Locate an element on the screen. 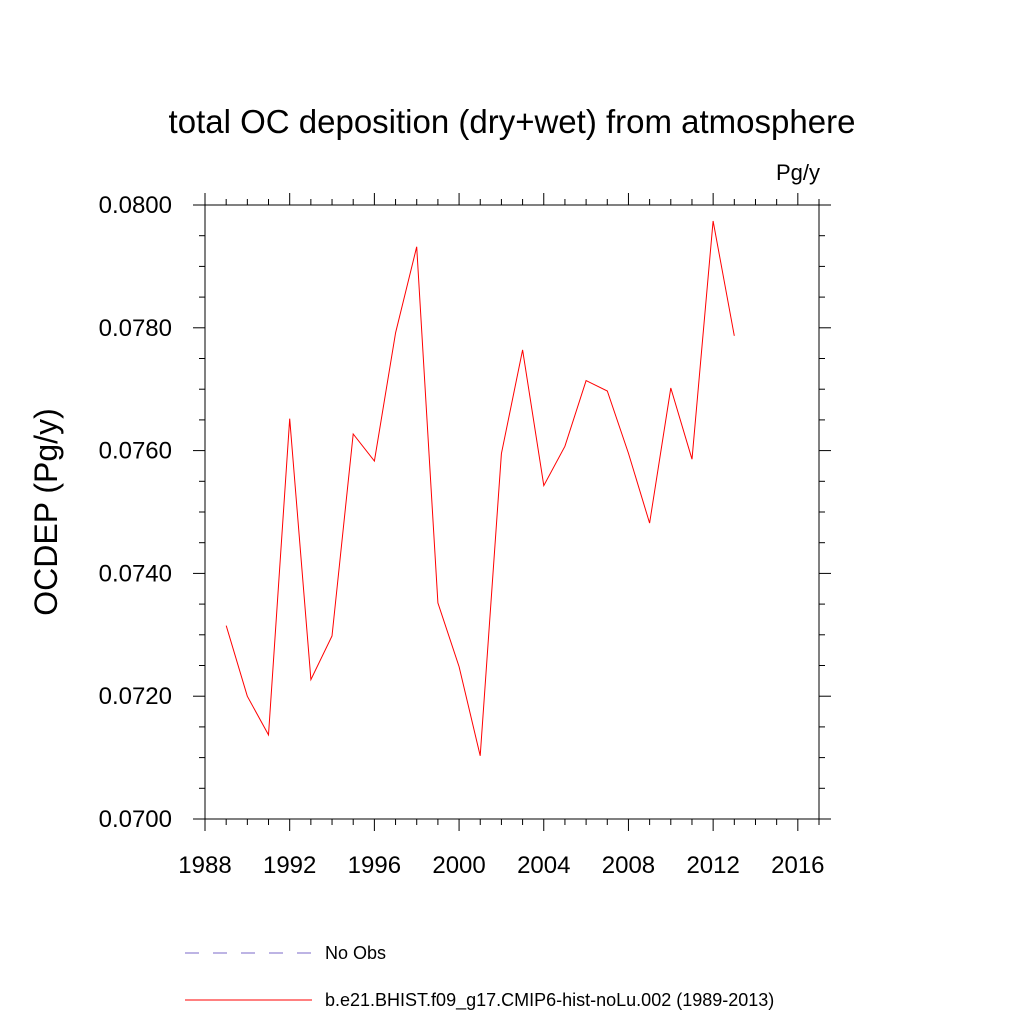 Image resolution: width=1024 pixels, height=1024 pixels. x-tick-label: 2004 is located at coordinates (543, 865).